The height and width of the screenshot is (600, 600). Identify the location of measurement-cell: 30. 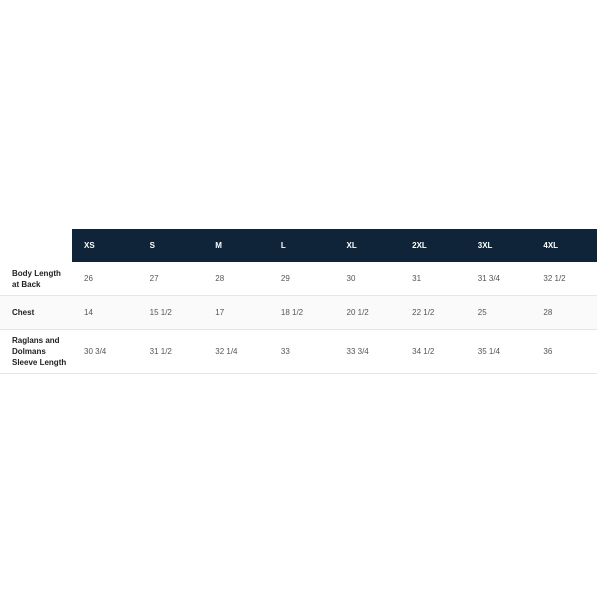
(367, 279).